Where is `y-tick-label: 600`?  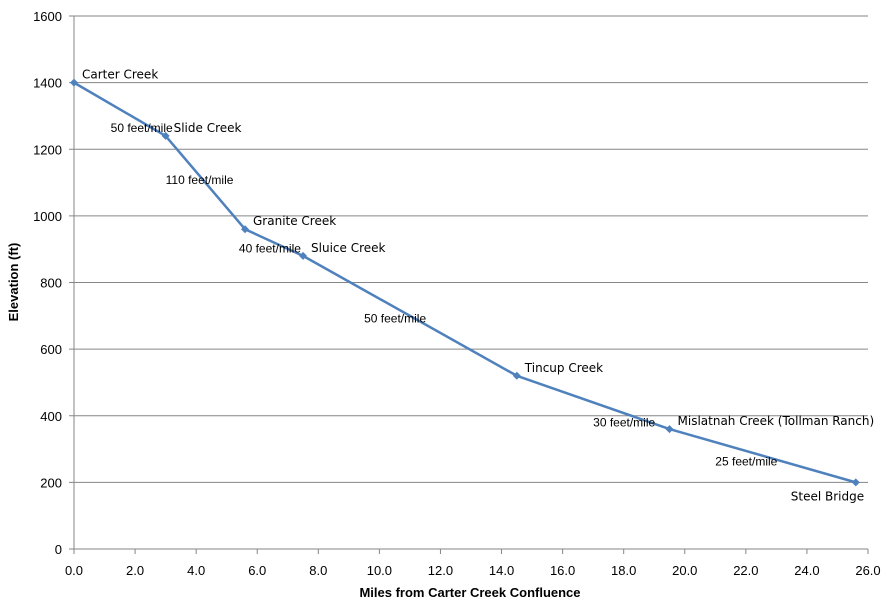 y-tick-label: 600 is located at coordinates (51, 349).